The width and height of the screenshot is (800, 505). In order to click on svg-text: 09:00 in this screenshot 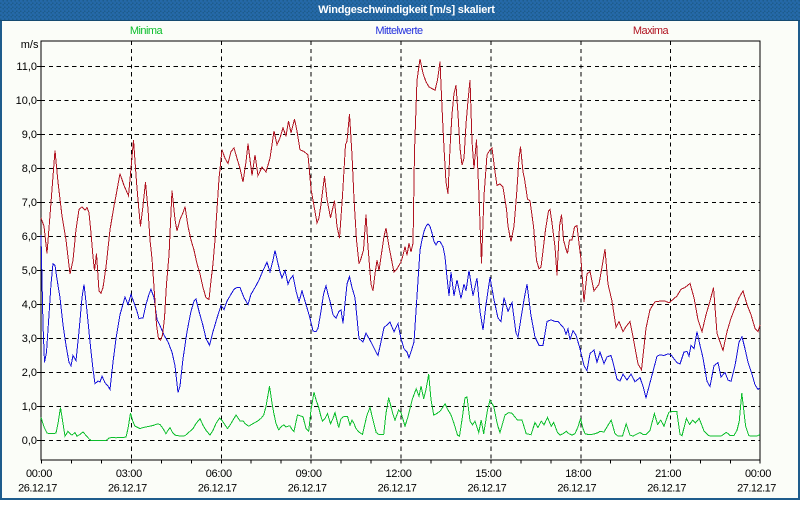, I will do `click(309, 474)`.